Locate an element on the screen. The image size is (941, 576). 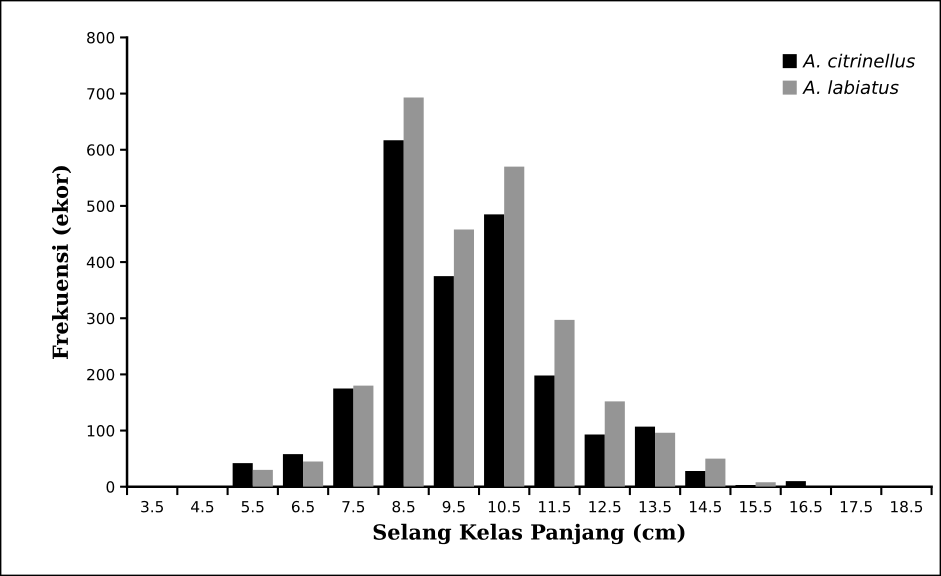
x-tick-label: 16.5 is located at coordinates (806, 506).